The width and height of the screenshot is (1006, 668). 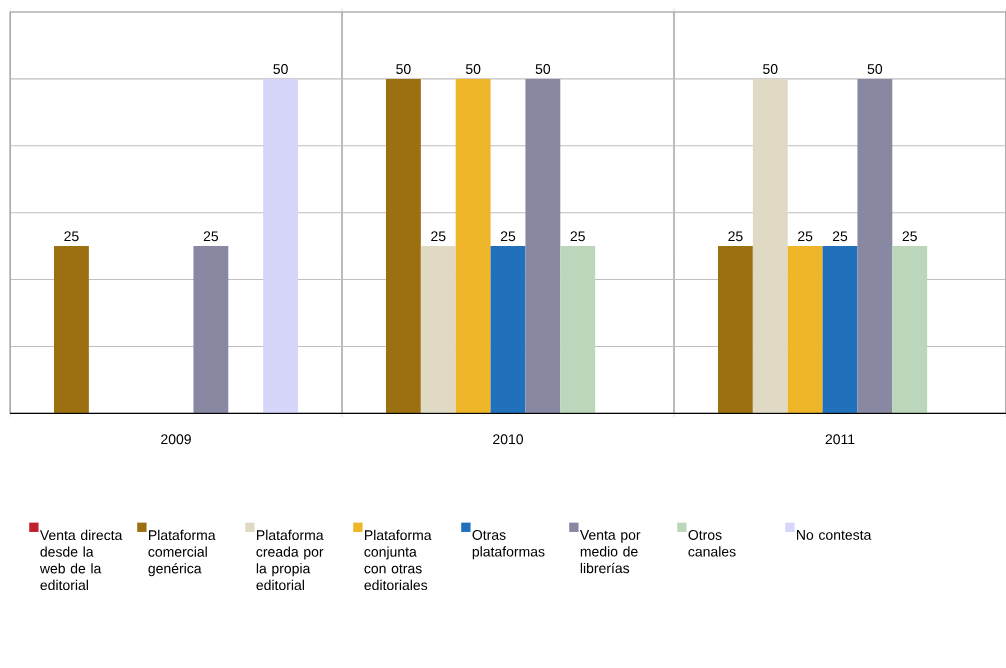 I want to click on legend-label: Venta por medio de librerías, so click(x=610, y=551).